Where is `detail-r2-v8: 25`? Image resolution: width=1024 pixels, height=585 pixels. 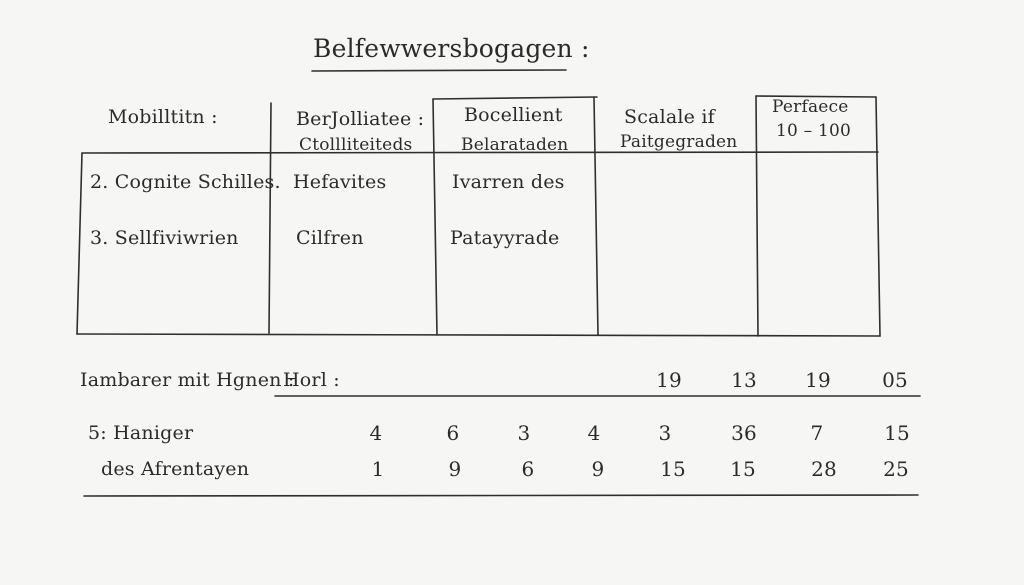 detail-r2-v8: 25 is located at coordinates (896, 469).